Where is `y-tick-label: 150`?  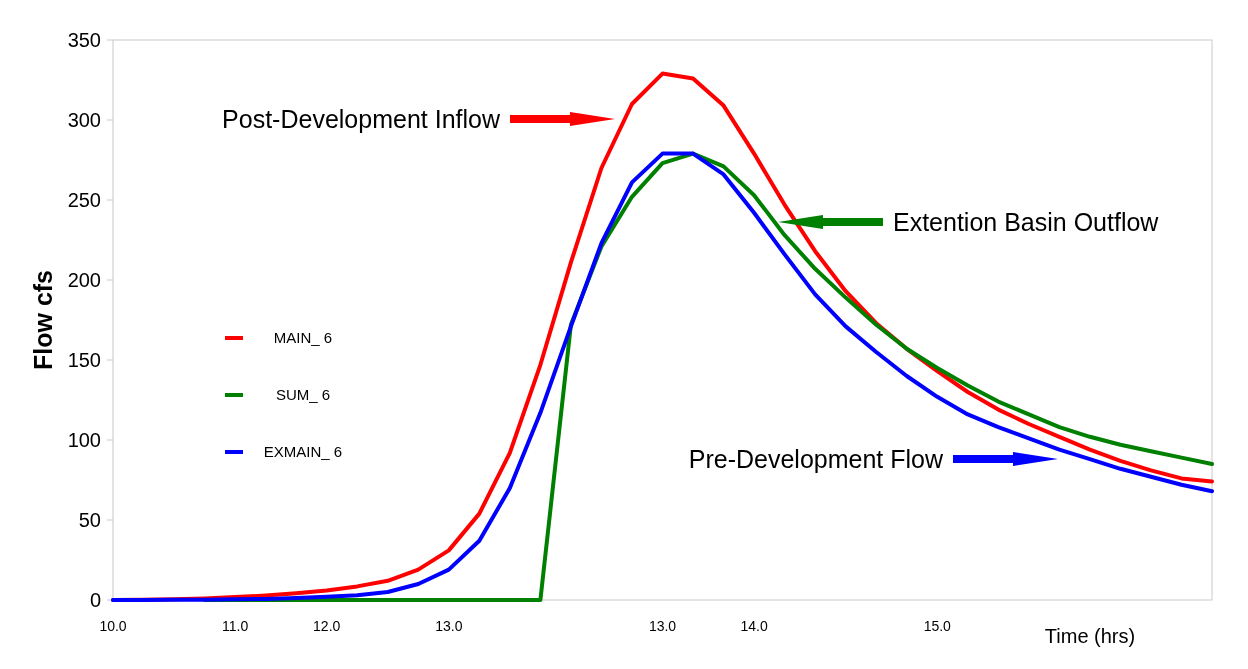
y-tick-label: 150 is located at coordinates (84, 360).